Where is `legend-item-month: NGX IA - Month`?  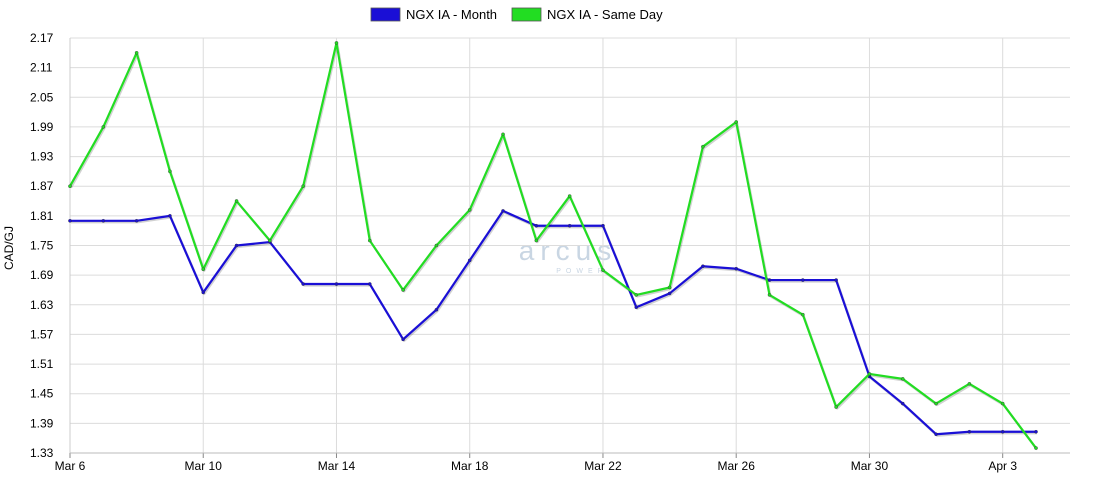
legend-item-month: NGX IA - Month is located at coordinates (433, 14).